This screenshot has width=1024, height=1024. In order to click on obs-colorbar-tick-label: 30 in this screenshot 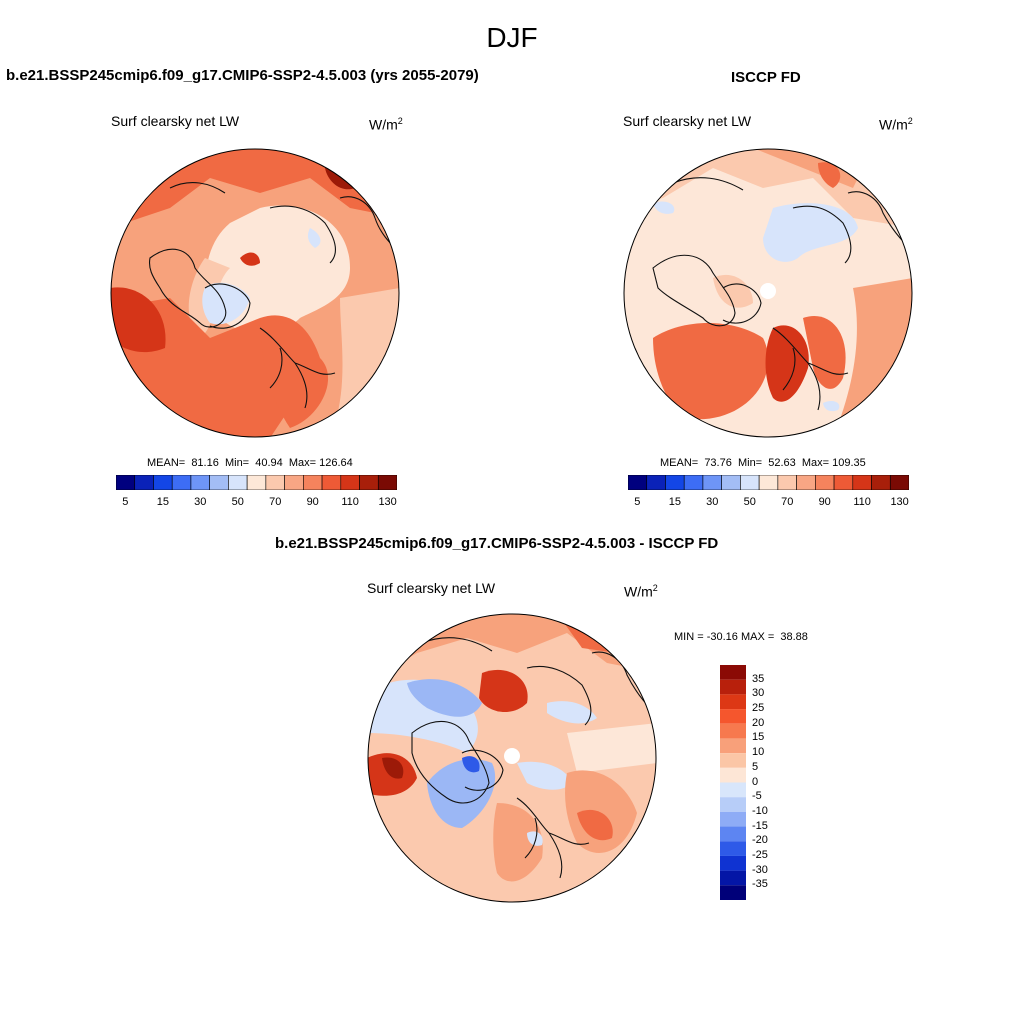, I will do `click(712, 502)`.